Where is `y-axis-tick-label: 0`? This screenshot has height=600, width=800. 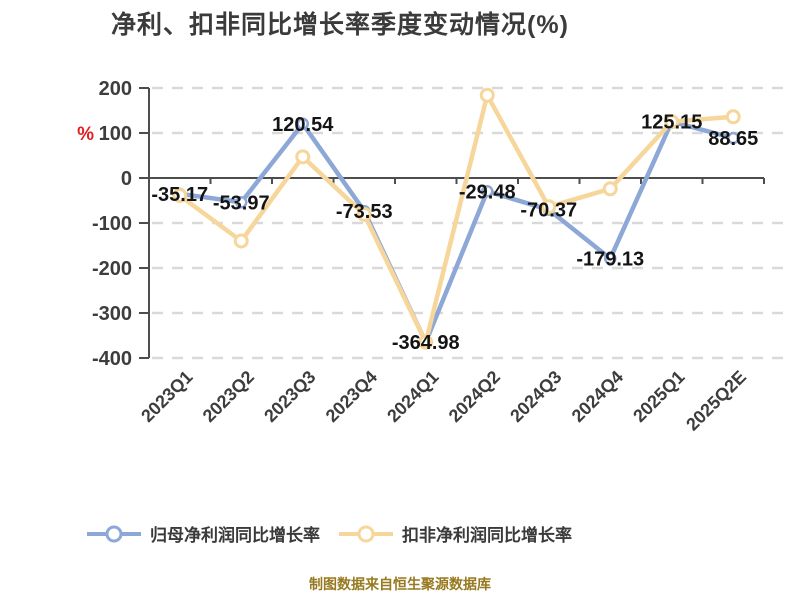
y-axis-tick-label: 0 is located at coordinates (126, 179).